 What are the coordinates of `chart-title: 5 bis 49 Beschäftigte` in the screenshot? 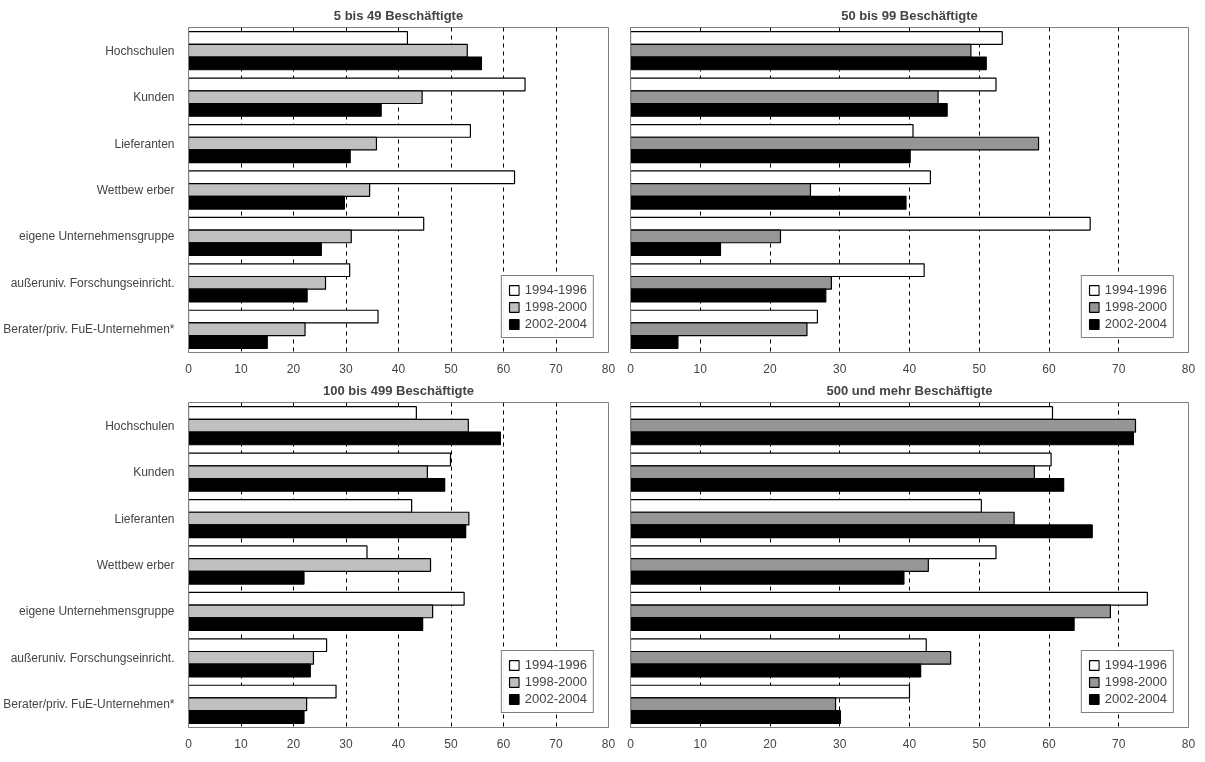 It's located at (398, 15).